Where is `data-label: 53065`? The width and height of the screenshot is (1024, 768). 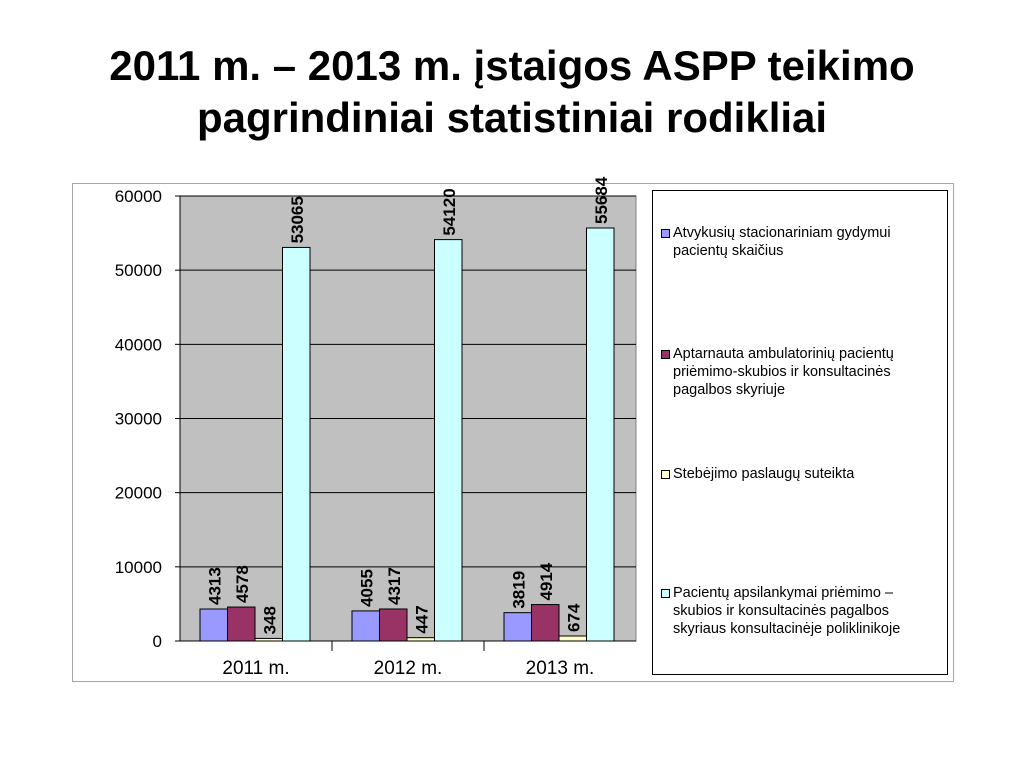 data-label: 53065 is located at coordinates (297, 219).